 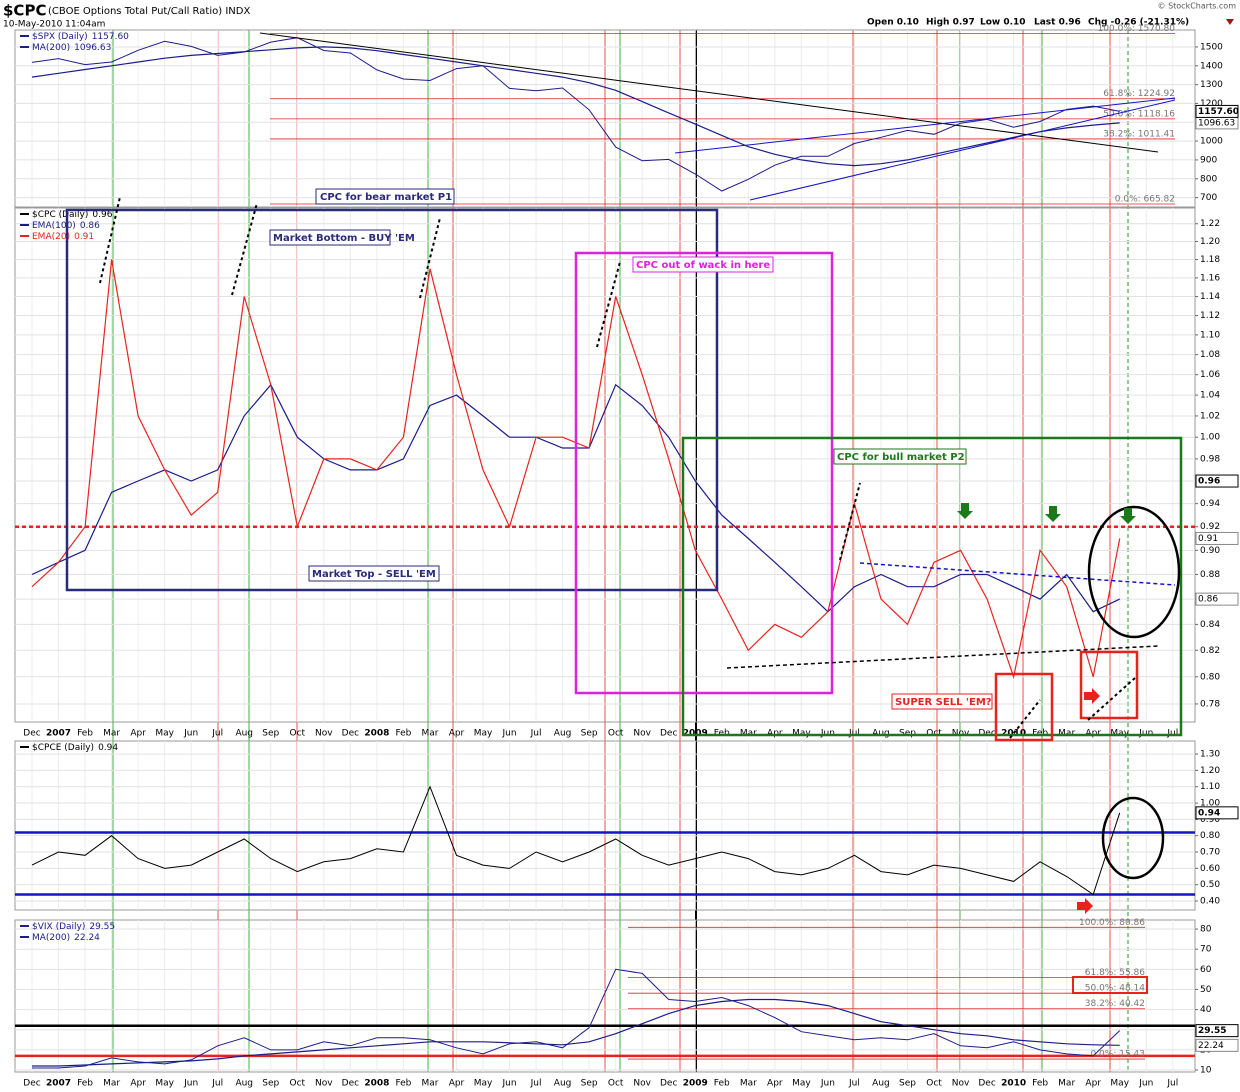 I want to click on x-tick-label: 2009, so click(x=695, y=1084).